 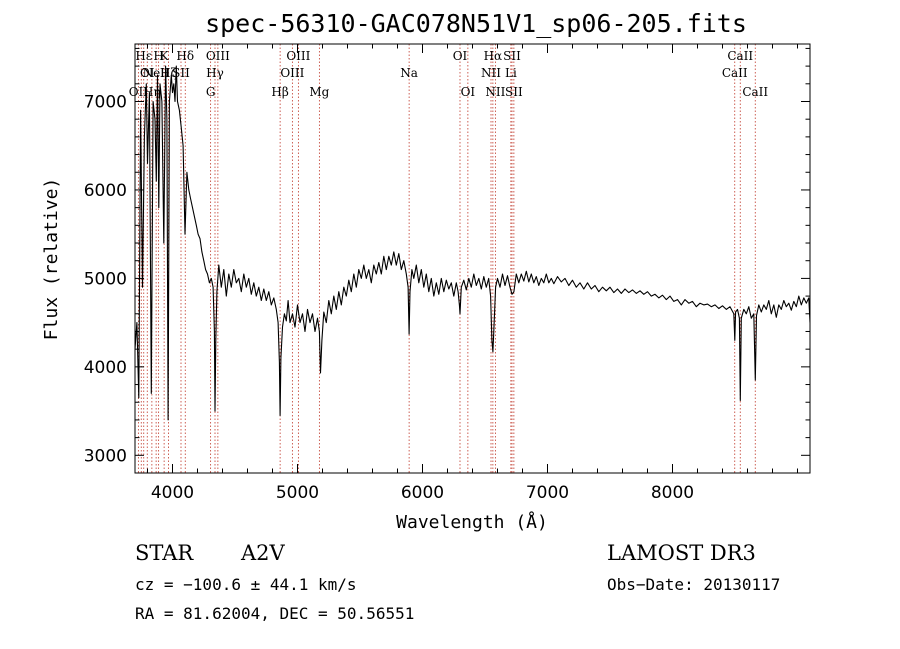 I want to click on redshift-velocity: cz = −100.6 ± 44.1 km/s, so click(x=246, y=584).